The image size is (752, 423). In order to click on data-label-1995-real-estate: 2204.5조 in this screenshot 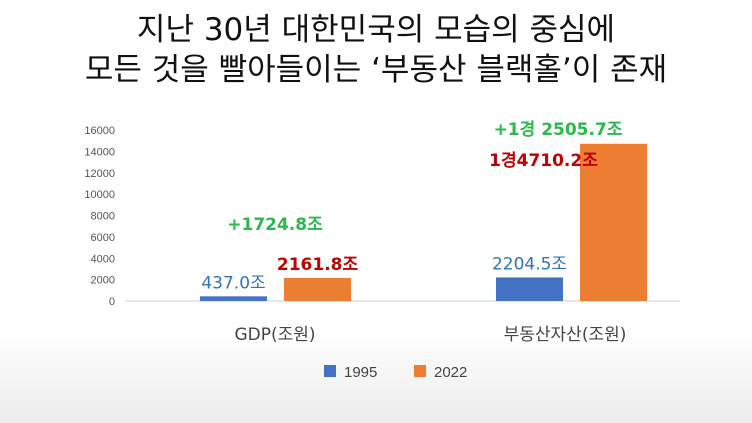, I will do `click(529, 264)`.